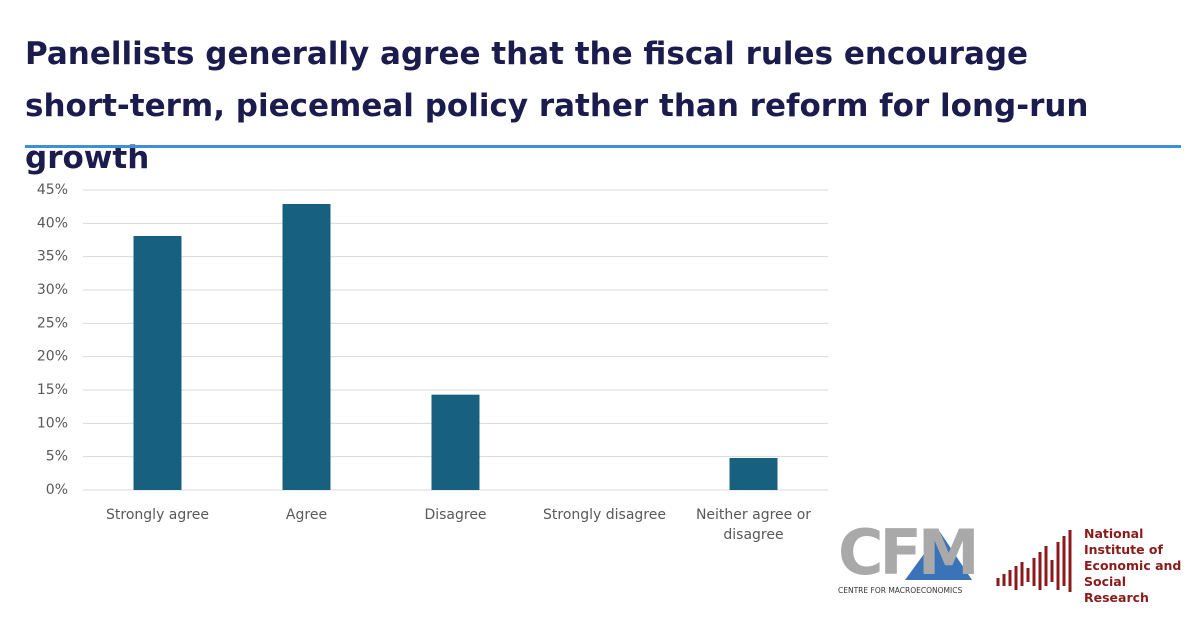  I want to click on x-tick-label: Agree, so click(306, 515).